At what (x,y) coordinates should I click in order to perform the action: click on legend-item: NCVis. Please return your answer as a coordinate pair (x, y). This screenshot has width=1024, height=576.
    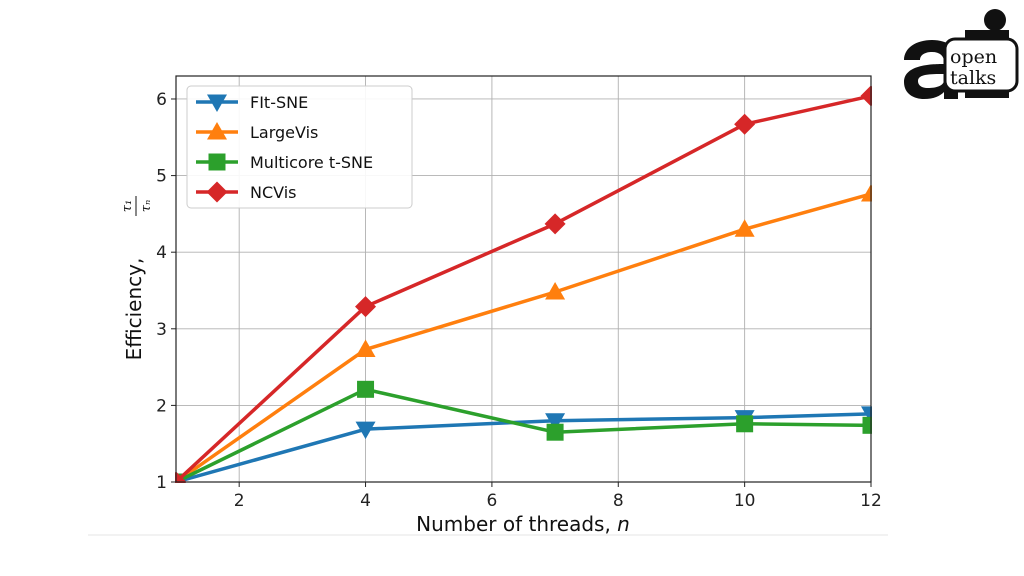
    Looking at the image, I should click on (246, 192).